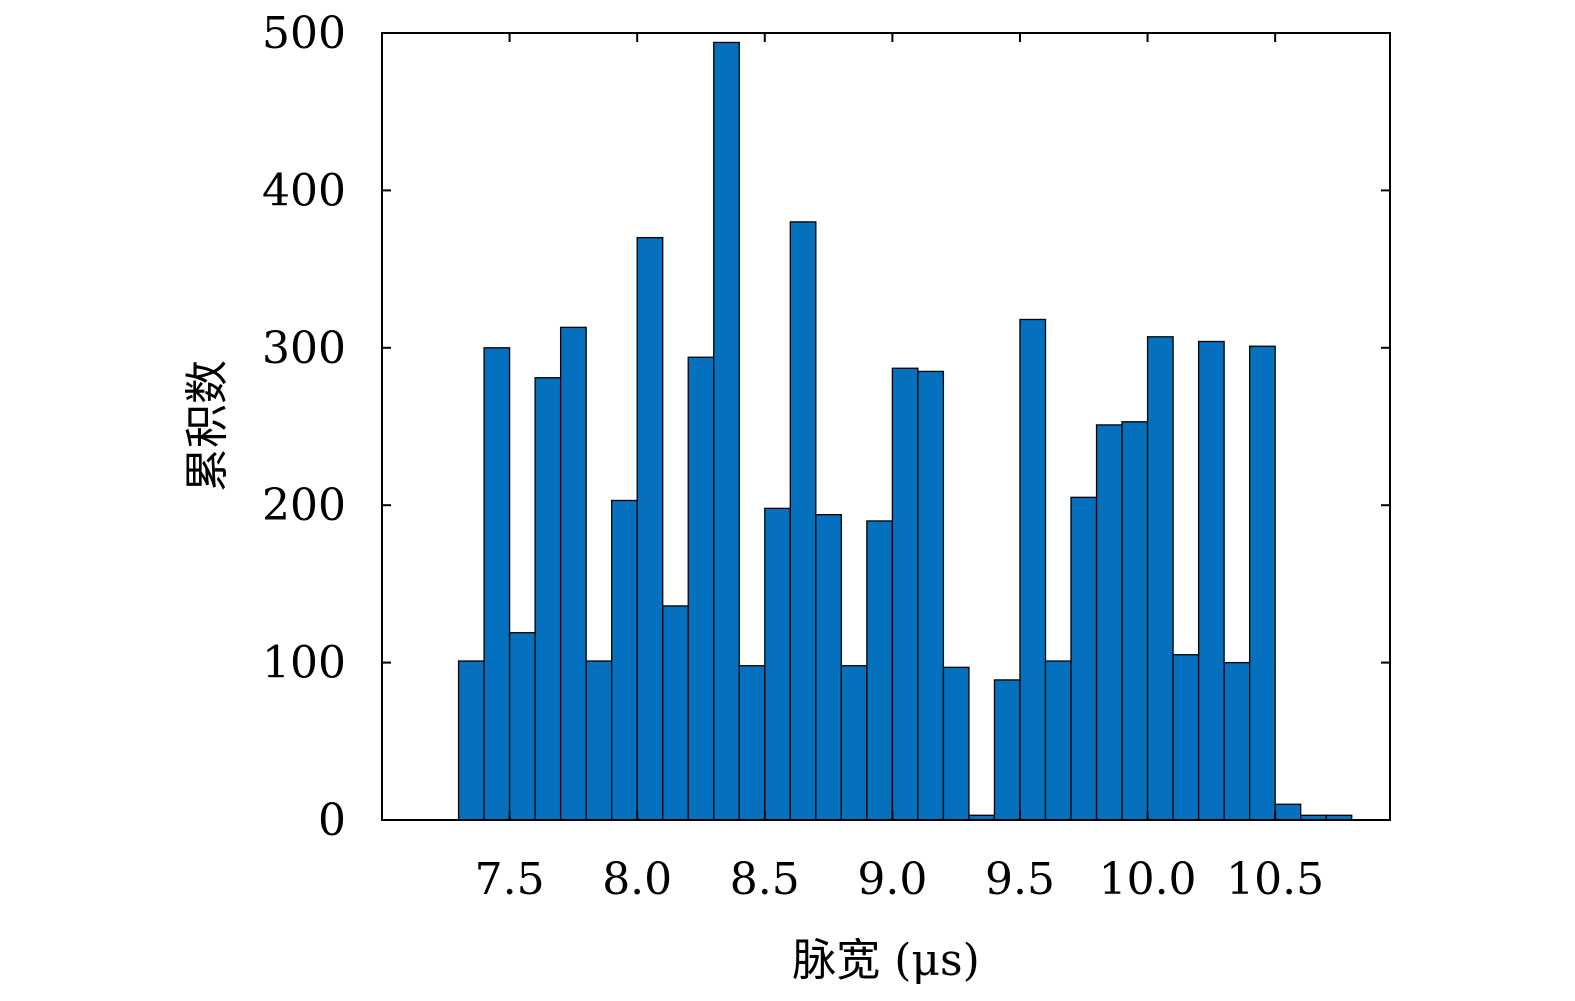 The height and width of the screenshot is (1001, 1575). Describe the element at coordinates (304, 190) in the screenshot. I see `y-tick-label: 400` at that location.